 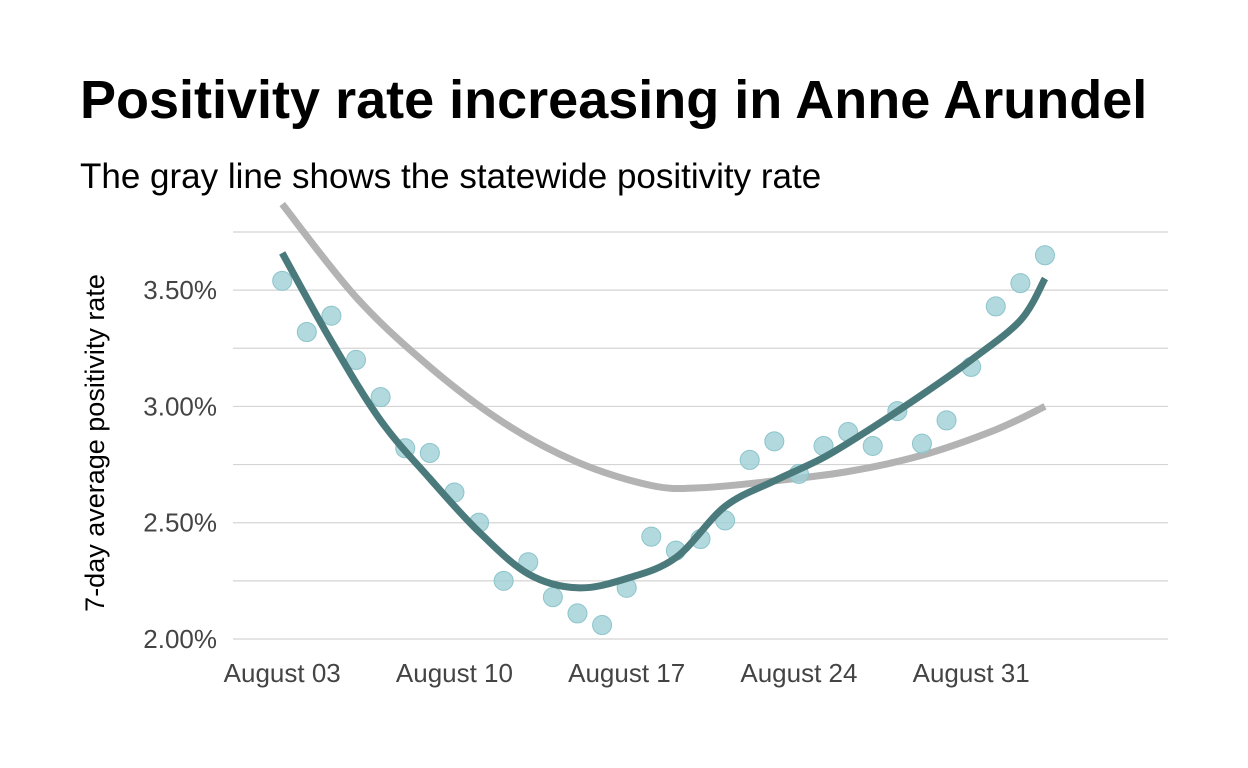 What do you see at coordinates (95, 443) in the screenshot?
I see `y-axis-label: 7-day average positivity rate` at bounding box center [95, 443].